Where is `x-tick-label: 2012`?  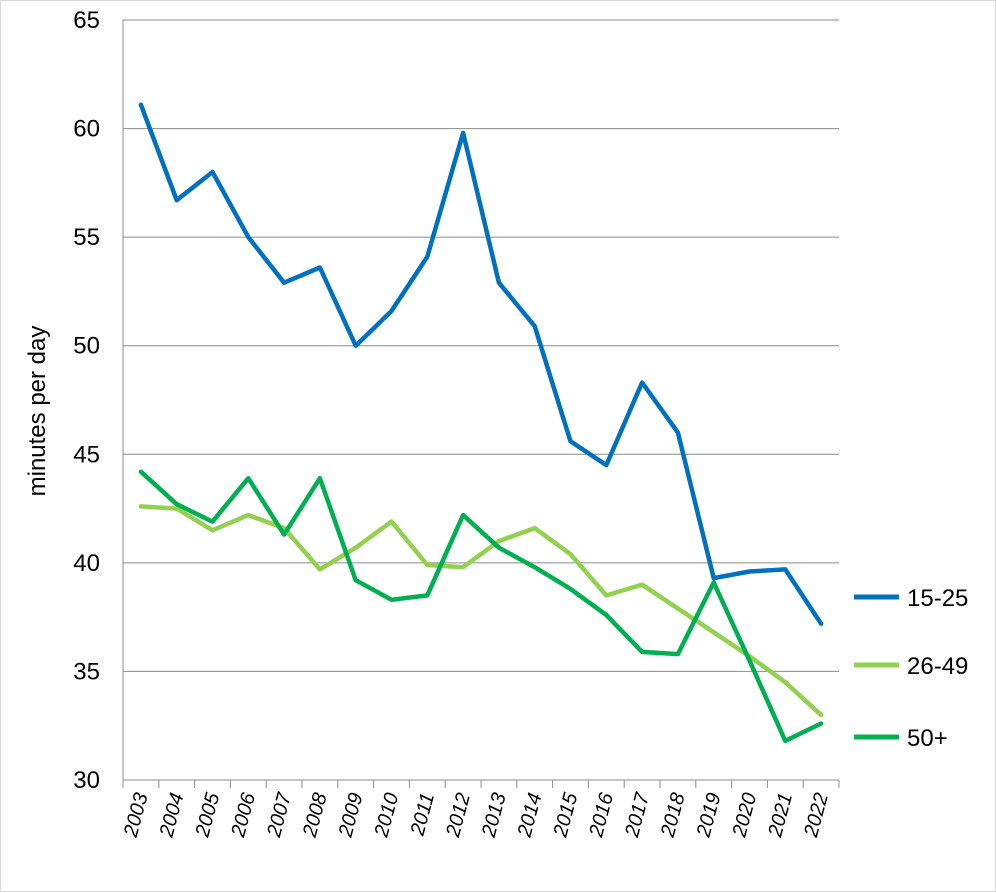 x-tick-label: 2012 is located at coordinates (458, 816).